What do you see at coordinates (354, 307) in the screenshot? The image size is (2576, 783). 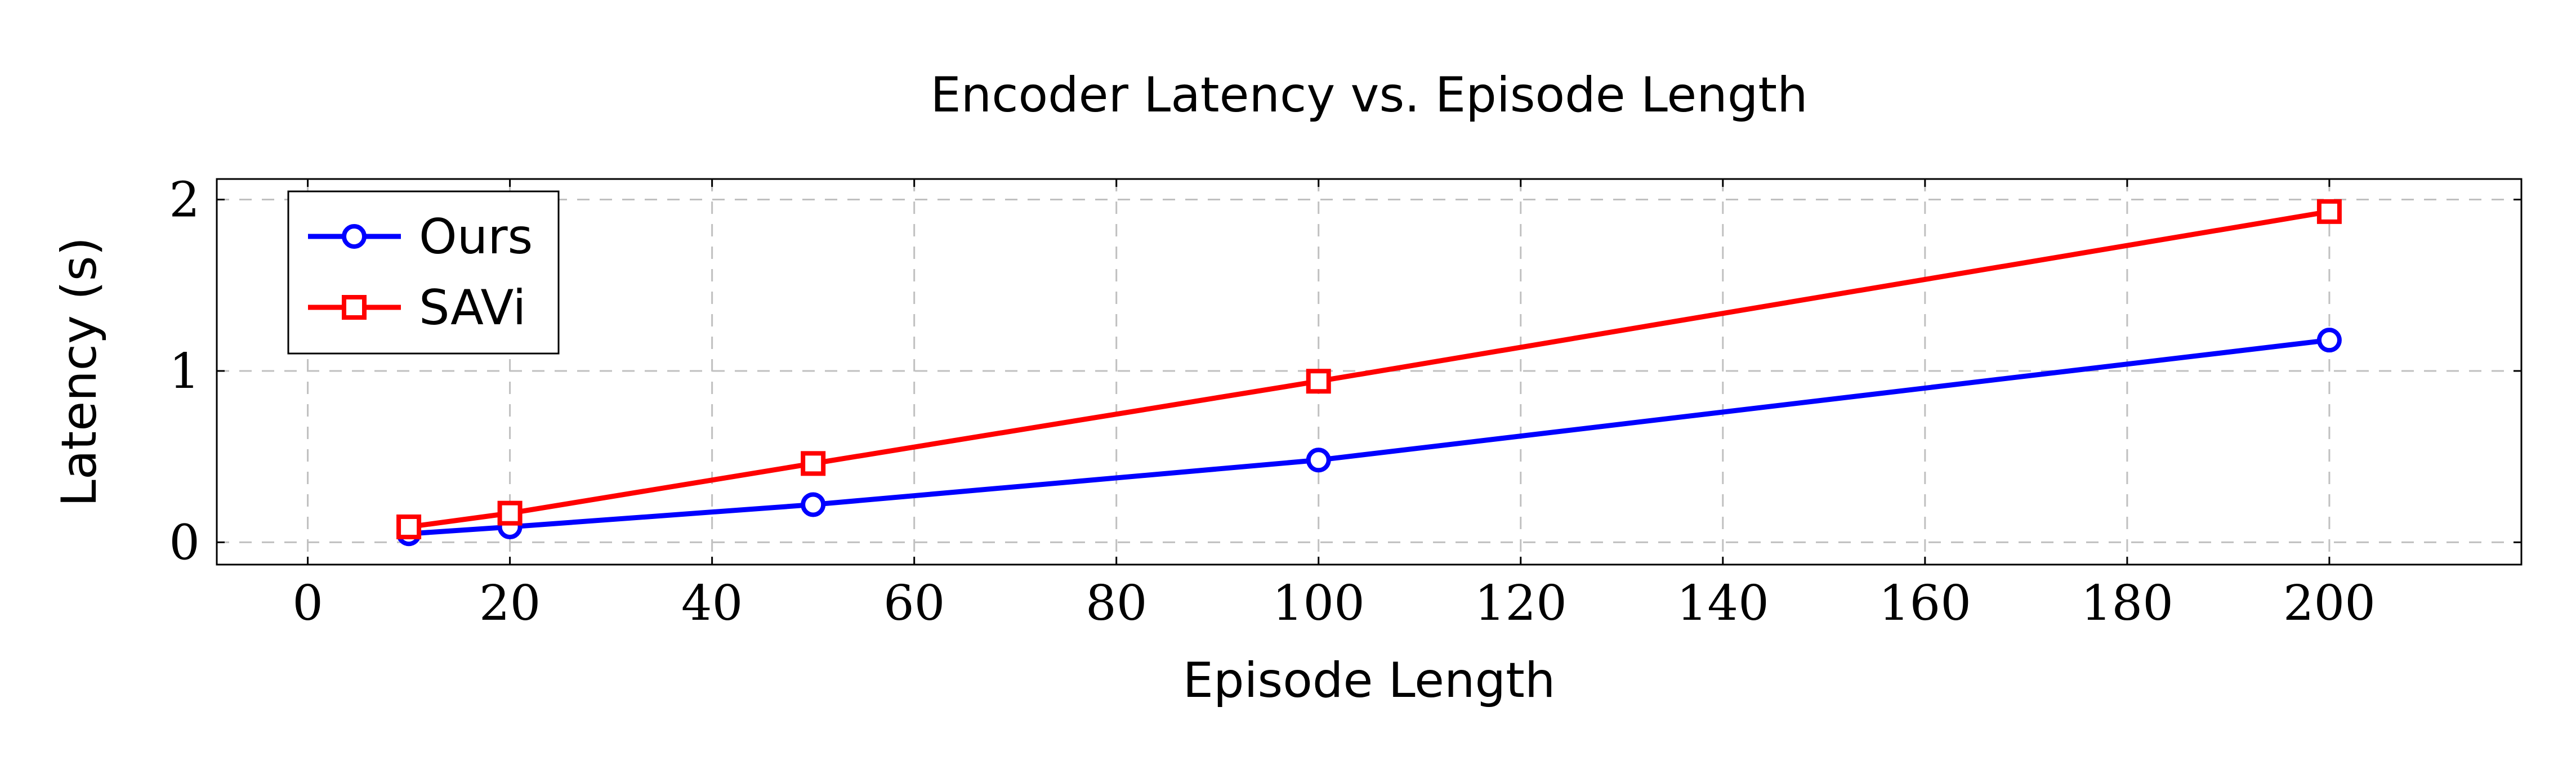 I see `legend-marker-savi` at bounding box center [354, 307].